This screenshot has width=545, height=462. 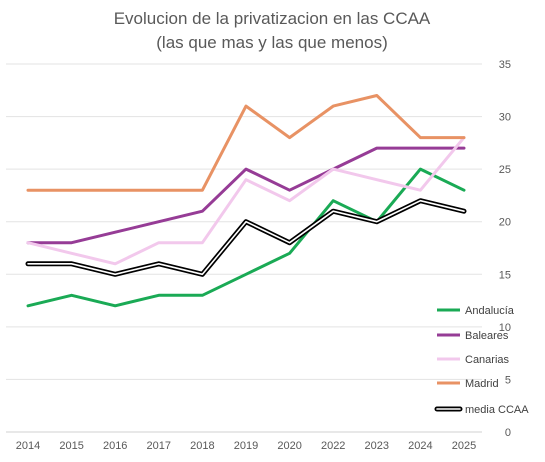 I want to click on legend-label: media CCAA, so click(x=497, y=410).